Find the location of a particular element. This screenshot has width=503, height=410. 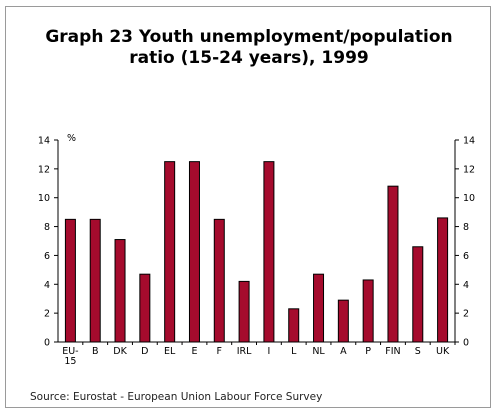

y-tick-label-right: 0 is located at coordinates (466, 343).